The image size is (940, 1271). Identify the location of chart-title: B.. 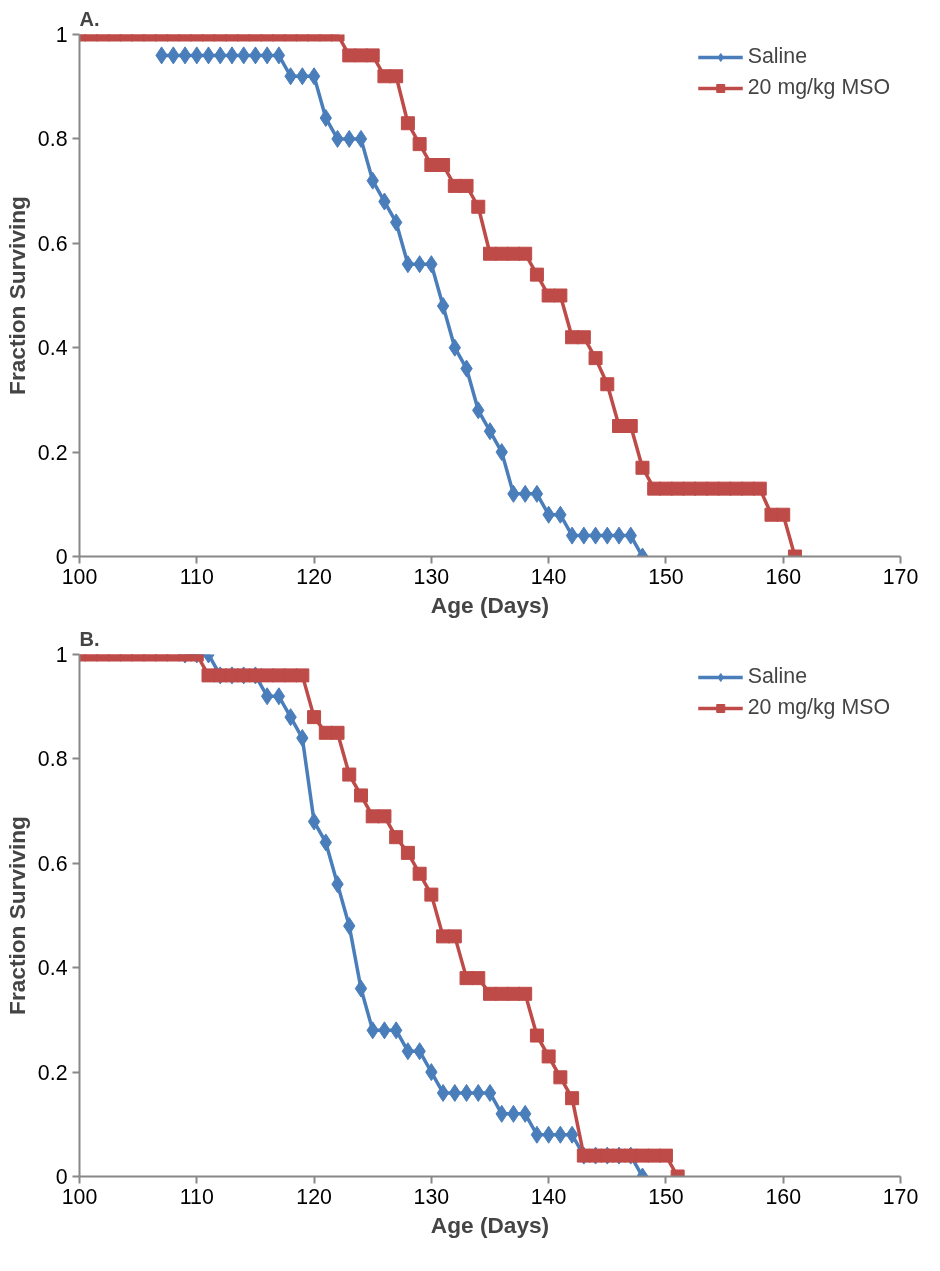
(89, 638).